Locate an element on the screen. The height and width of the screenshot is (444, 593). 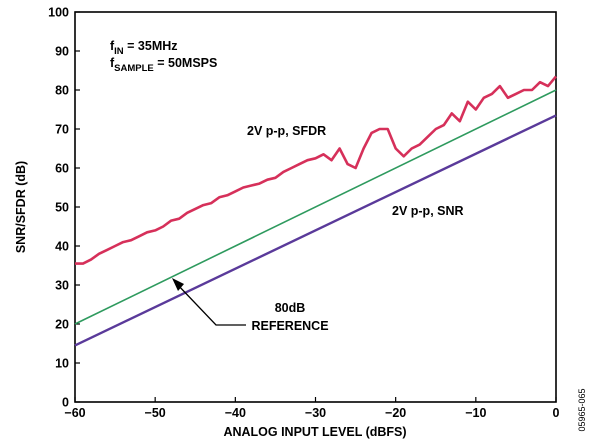
y-tick-label: 50 is located at coordinates (62, 208).